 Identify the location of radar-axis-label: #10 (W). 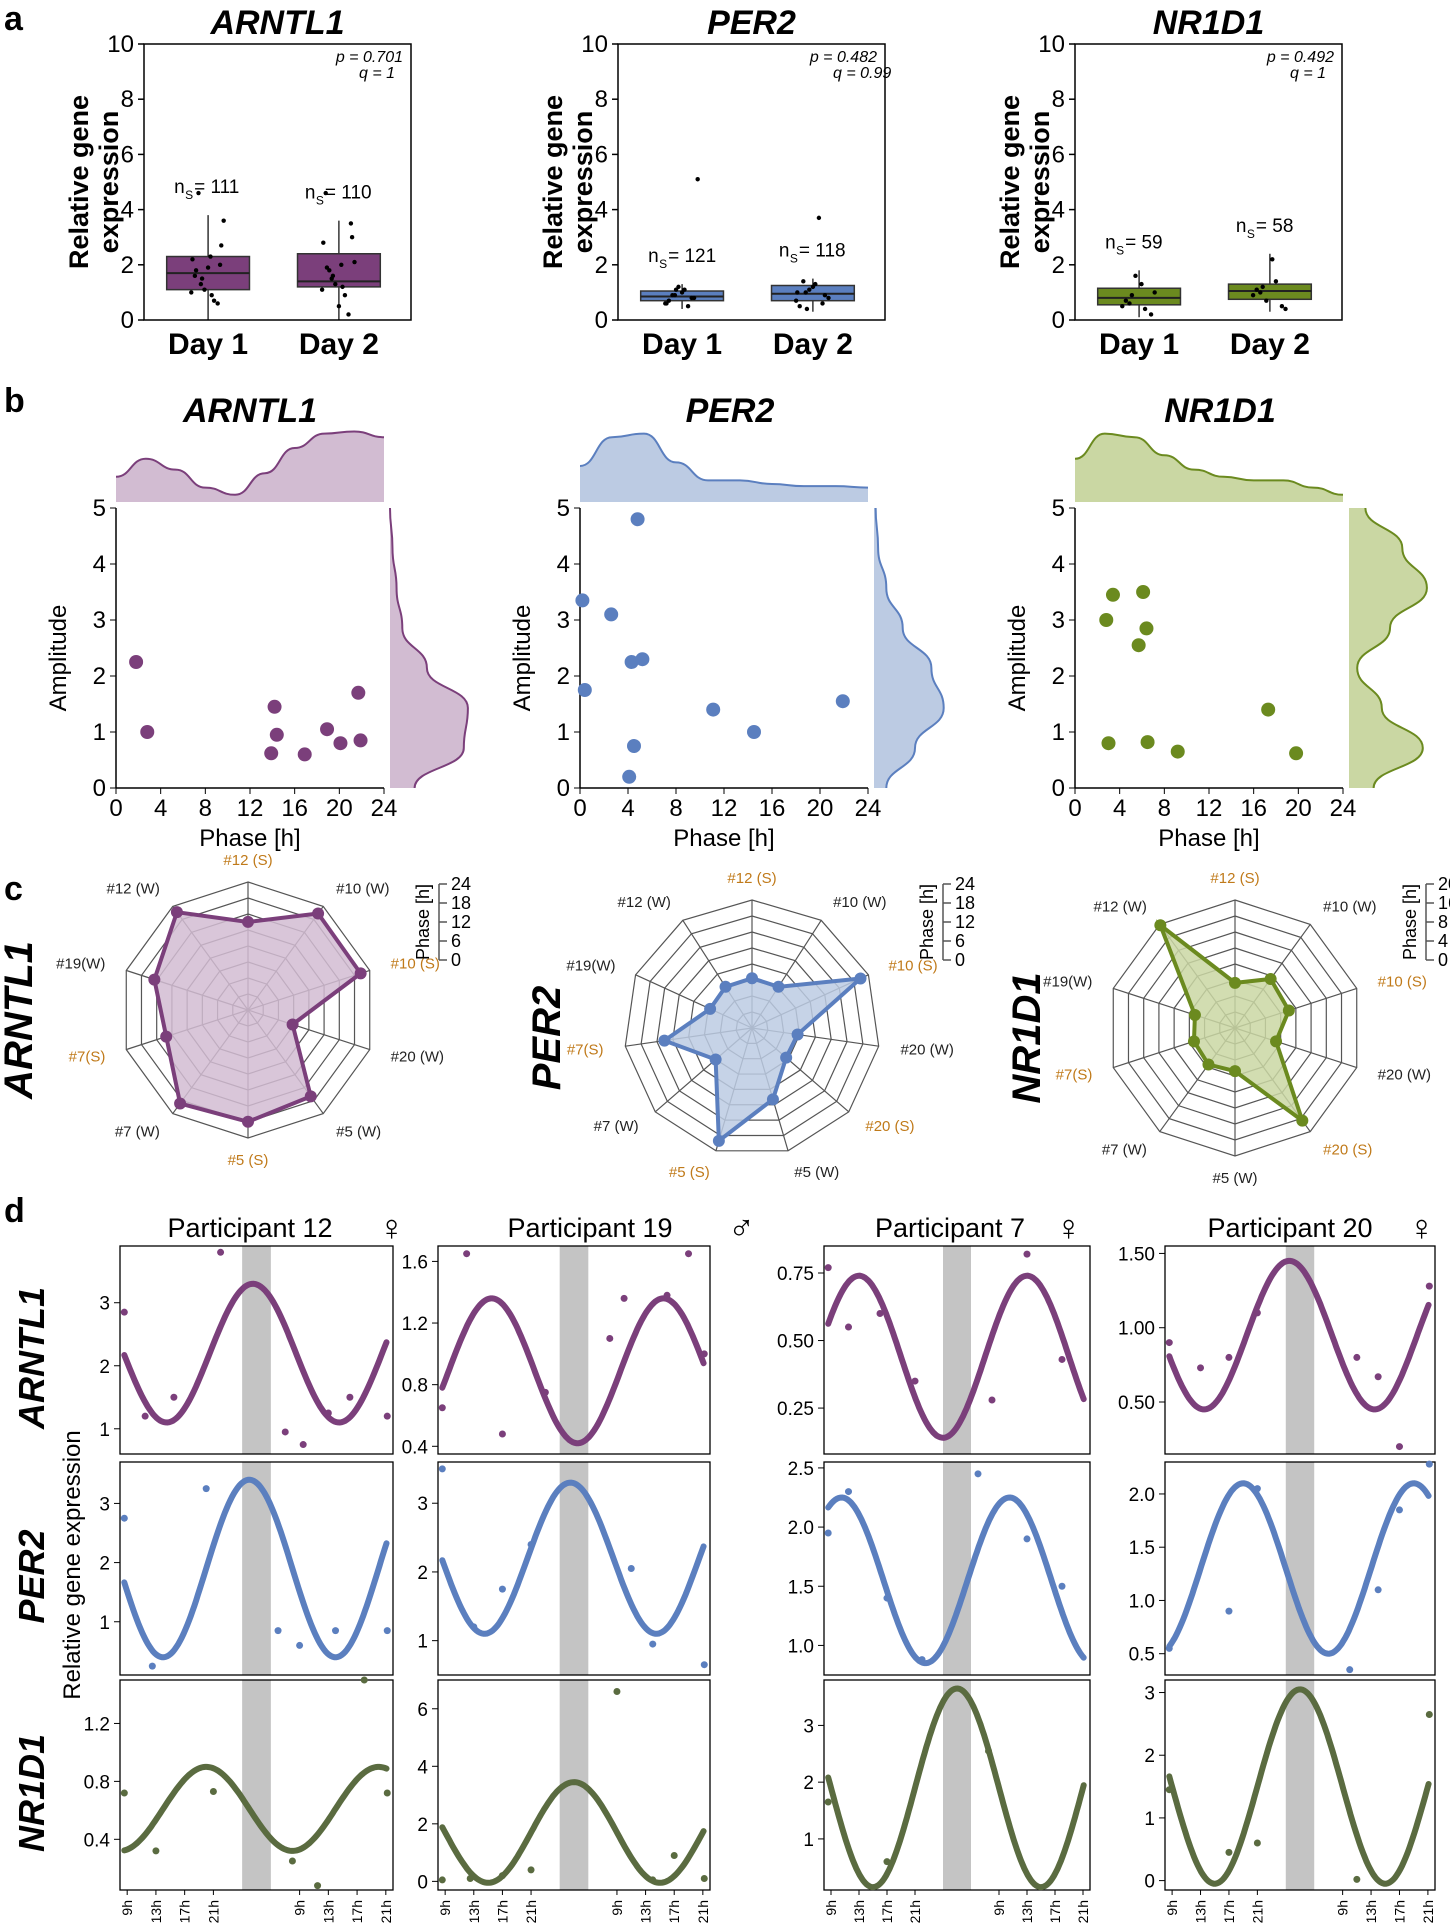
(1349, 907).